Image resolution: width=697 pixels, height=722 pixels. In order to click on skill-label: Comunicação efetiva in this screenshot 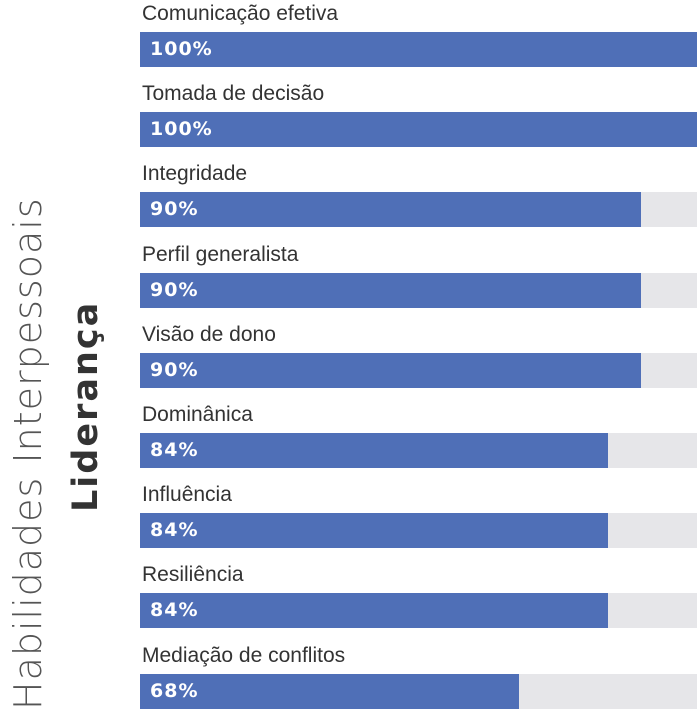, I will do `click(240, 13)`.